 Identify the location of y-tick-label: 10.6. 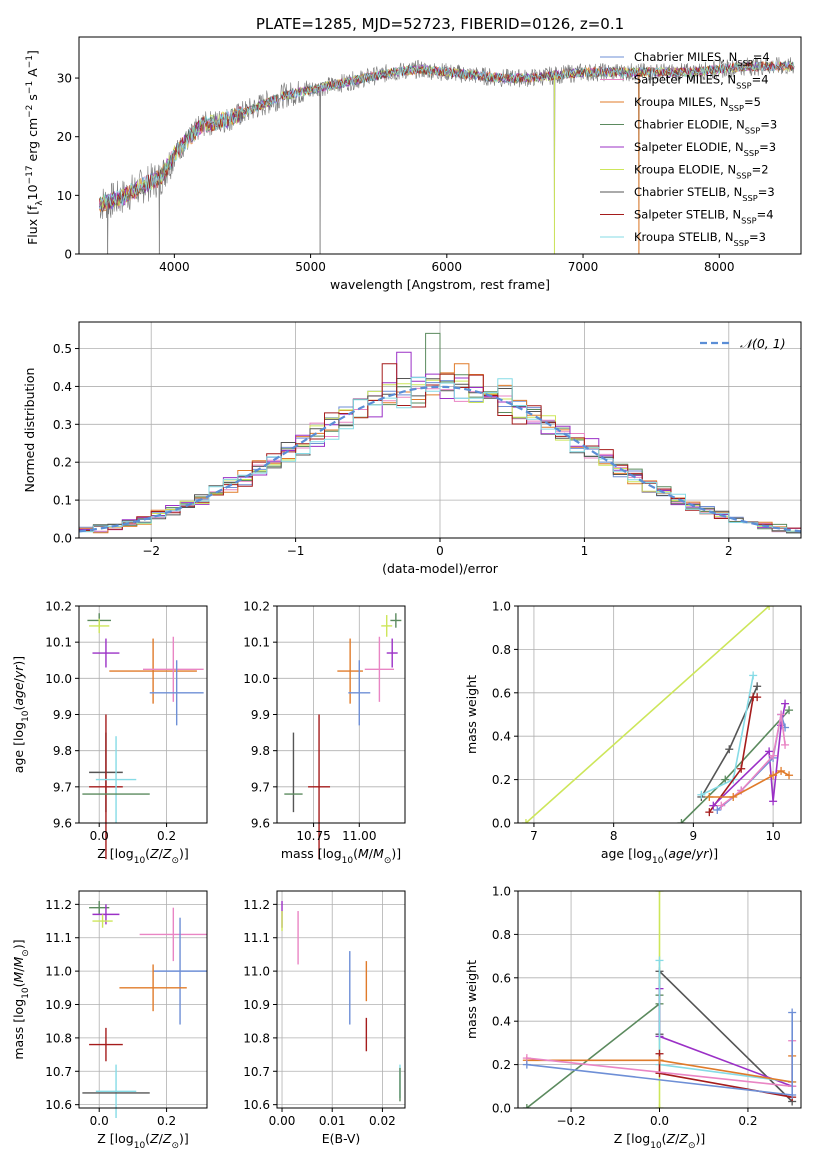
(58, 1105).